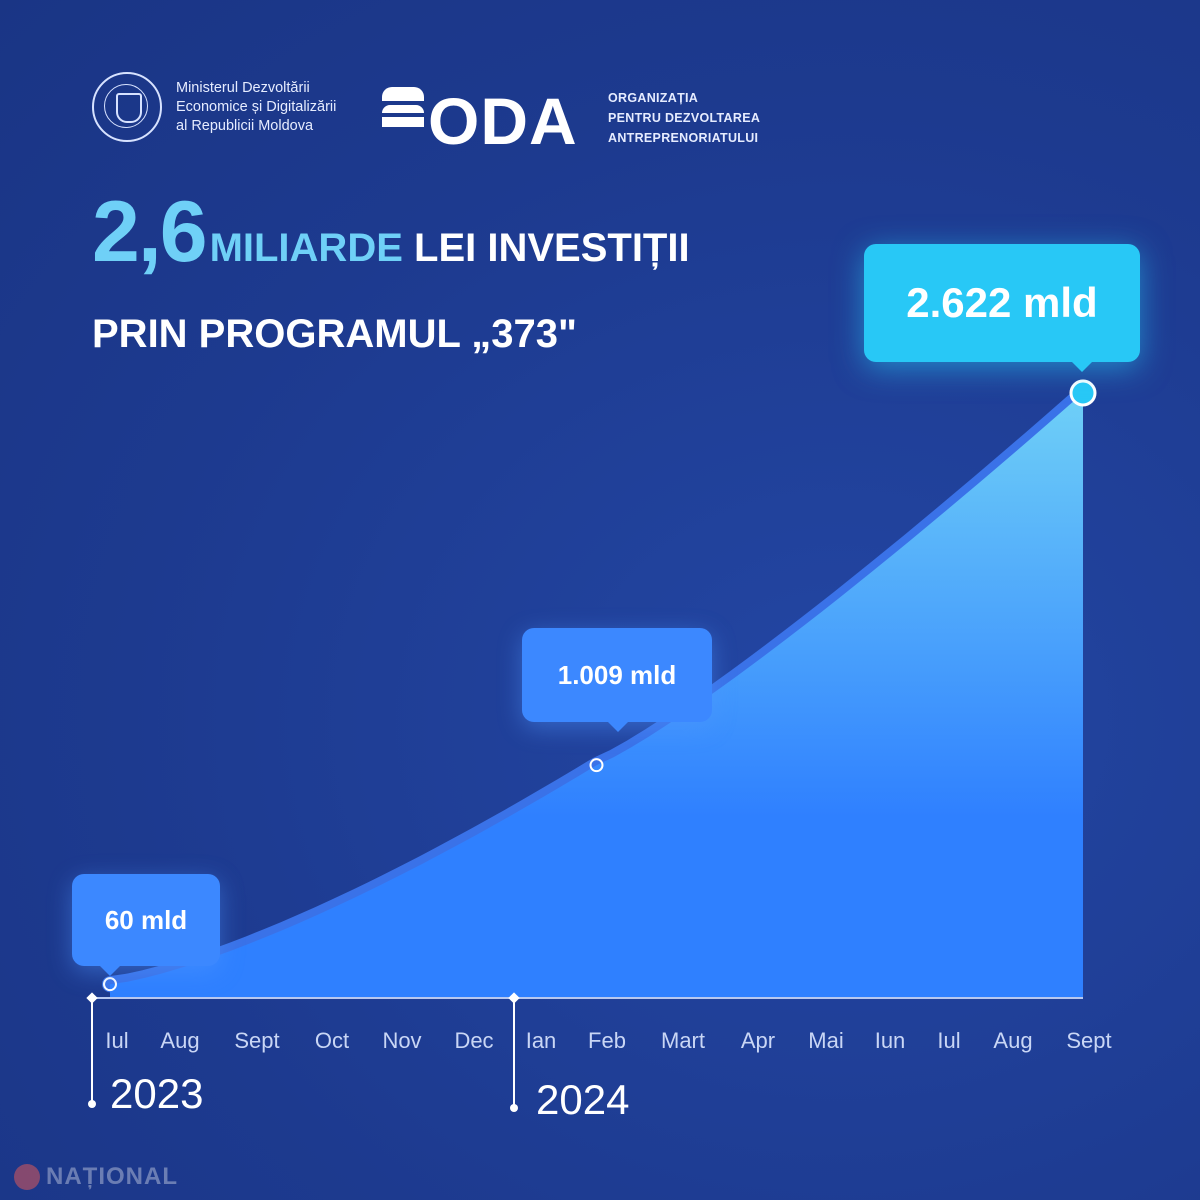 This screenshot has width=1200, height=1200. What do you see at coordinates (402, 1040) in the screenshot?
I see `x-tick-label: Nov` at bounding box center [402, 1040].